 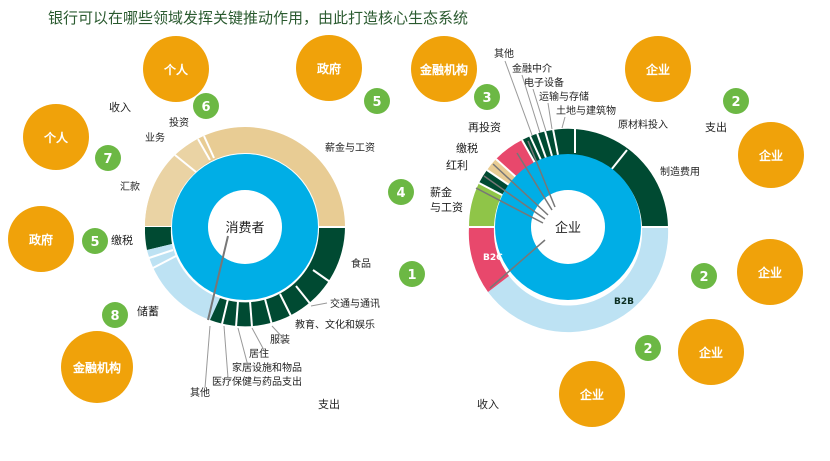 What do you see at coordinates (158, 238) in the screenshot?
I see `consumer-tax-segment` at bounding box center [158, 238].